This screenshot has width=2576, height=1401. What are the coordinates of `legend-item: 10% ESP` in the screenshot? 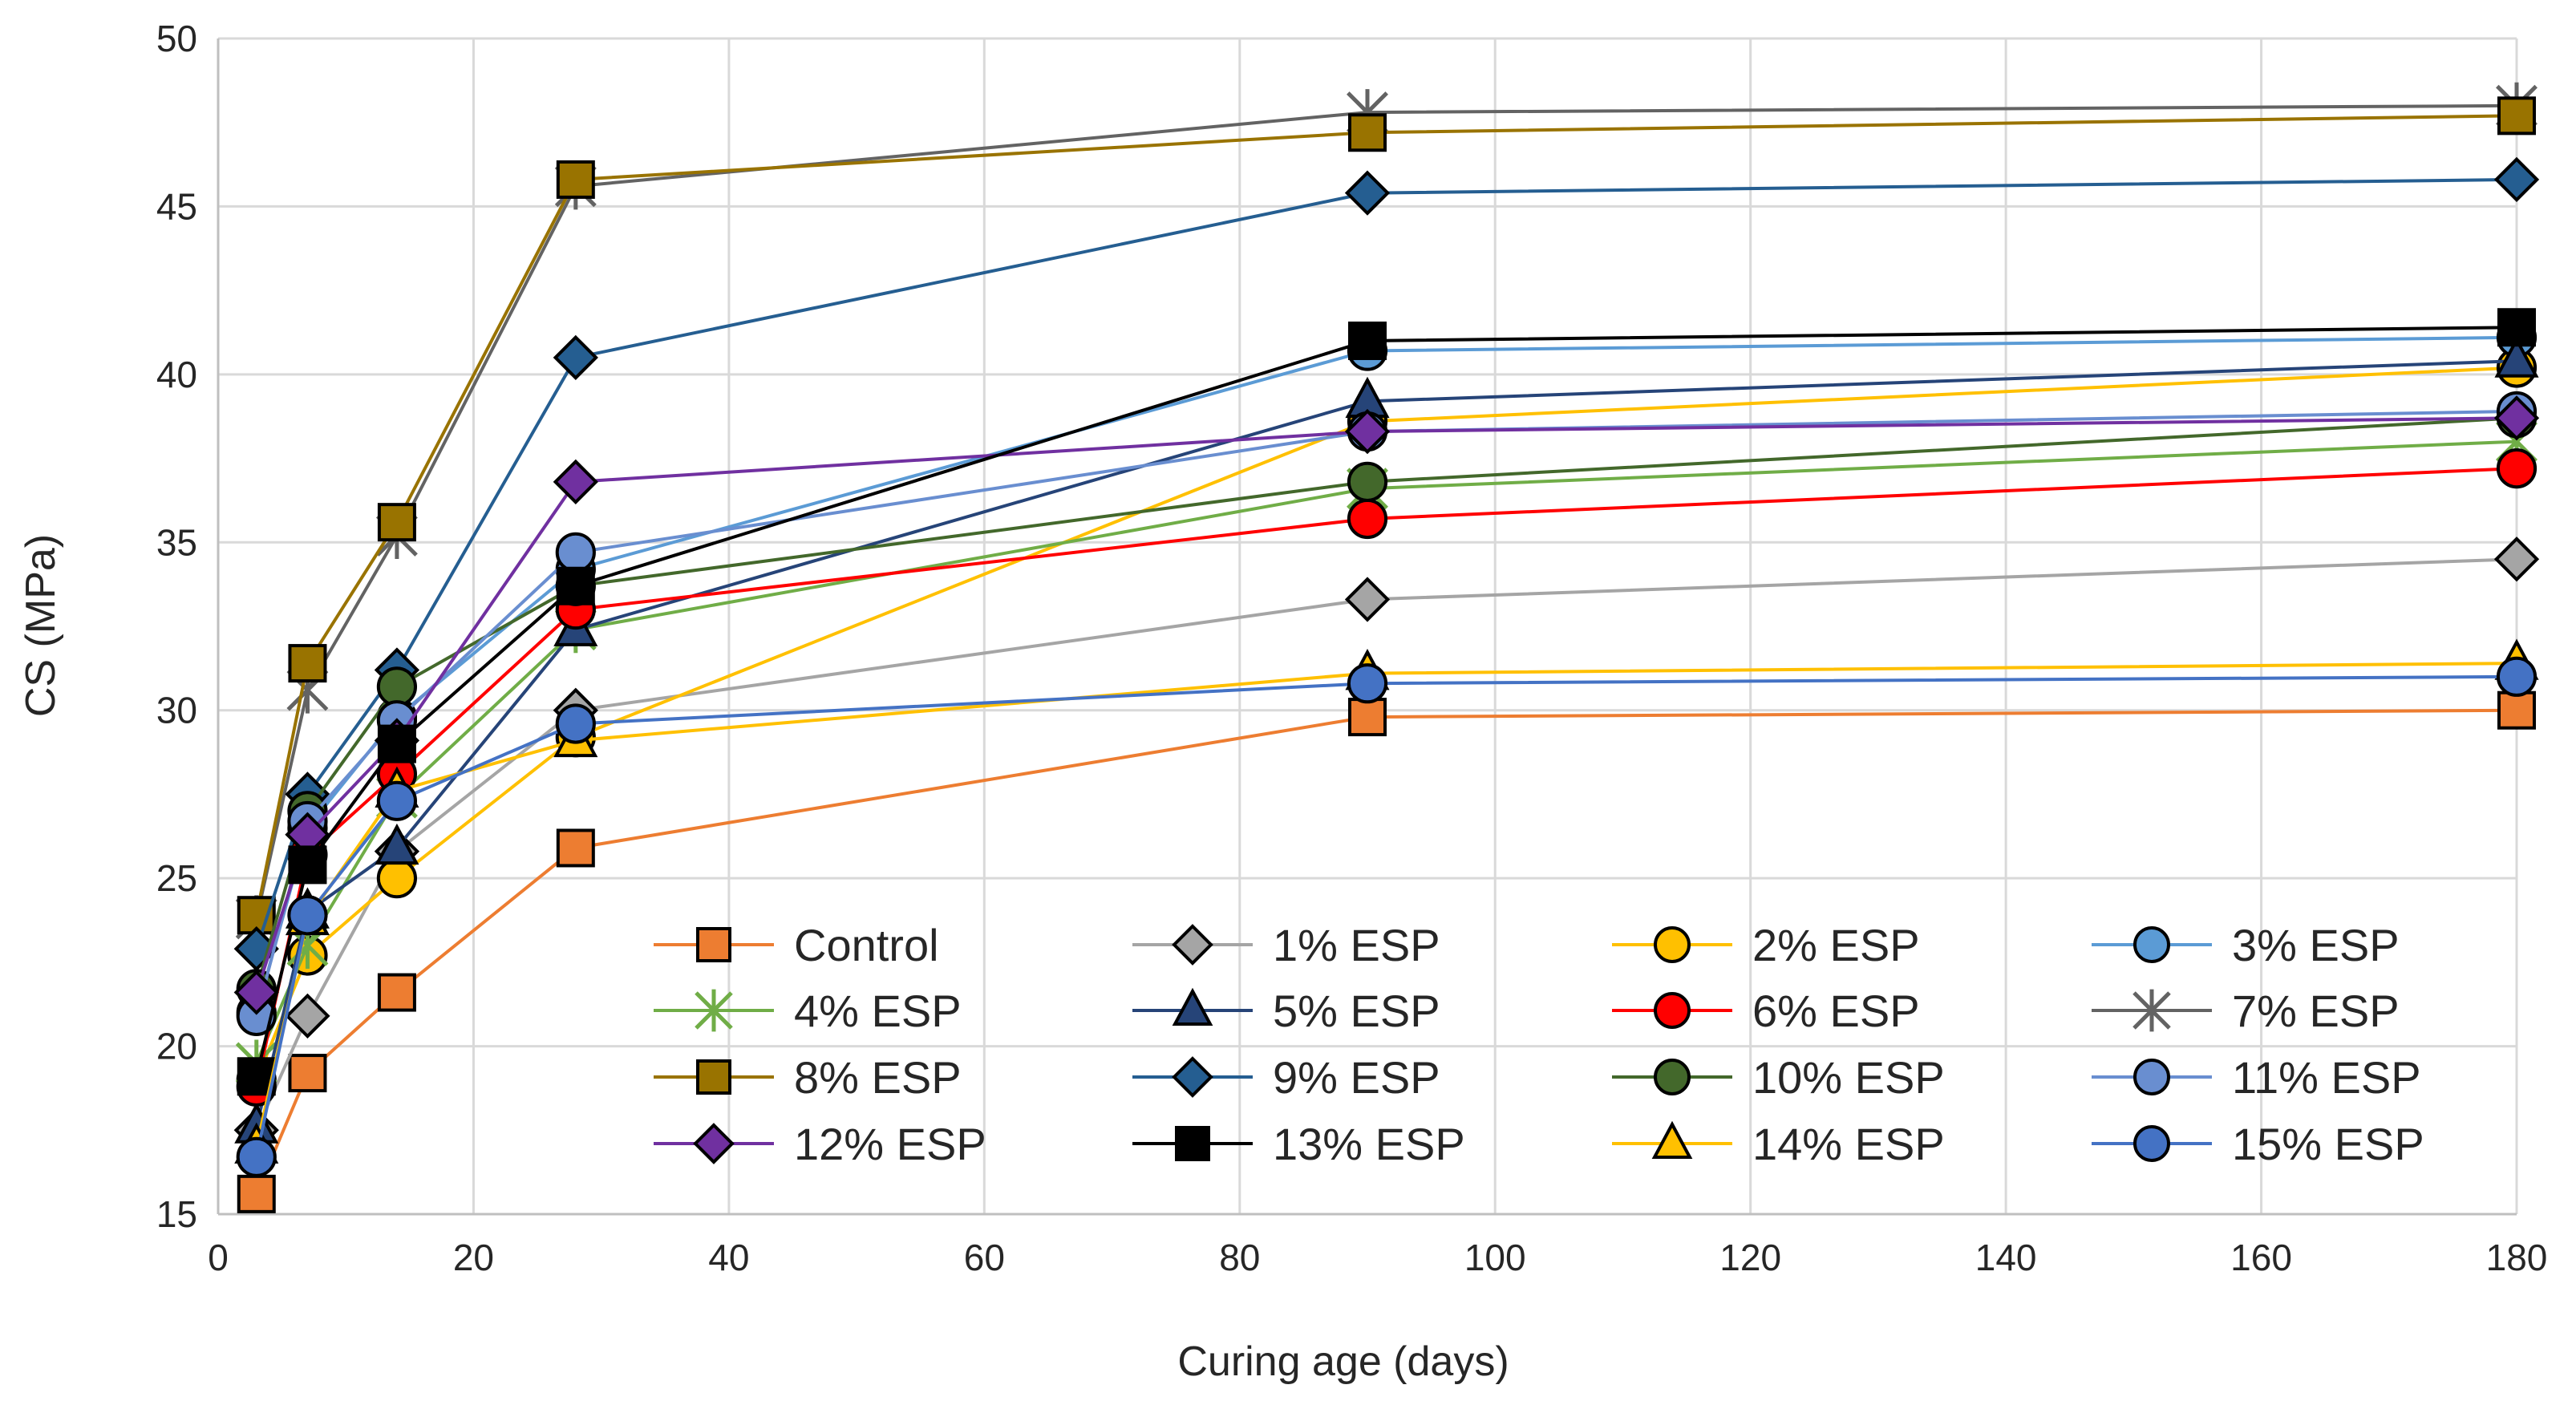 It's located at (1778, 1077).